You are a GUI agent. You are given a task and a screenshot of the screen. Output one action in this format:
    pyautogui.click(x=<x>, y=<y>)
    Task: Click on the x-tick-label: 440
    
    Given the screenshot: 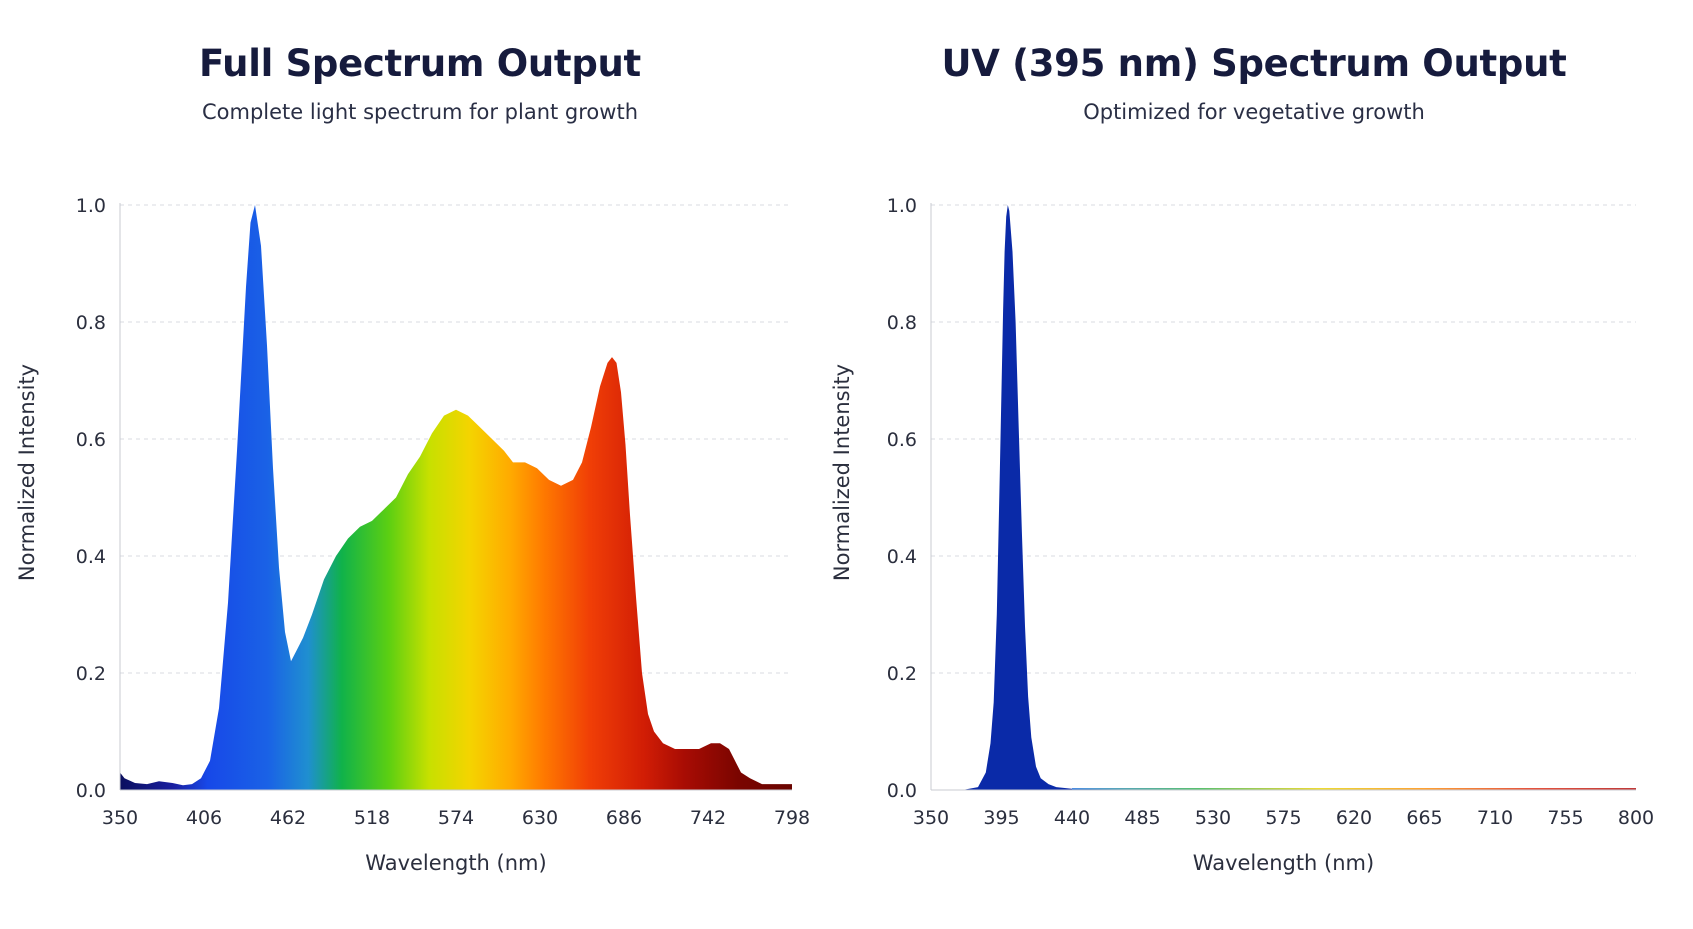 What is the action you would take?
    pyautogui.click(x=1072, y=818)
    